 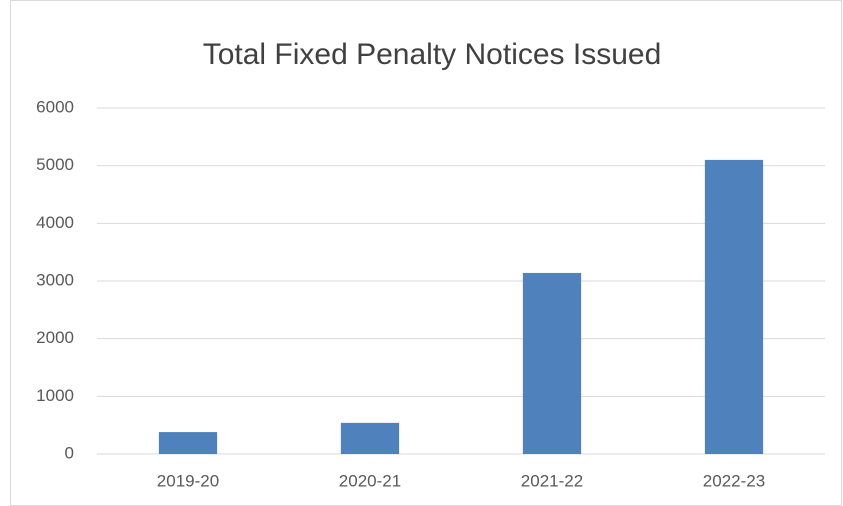 What do you see at coordinates (188, 480) in the screenshot?
I see `x-tick-label: 2019-20` at bounding box center [188, 480].